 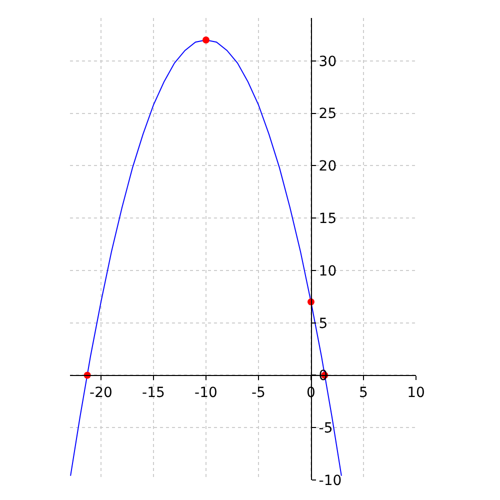 What do you see at coordinates (101, 393) in the screenshot?
I see `x-tick-label: -20` at bounding box center [101, 393].